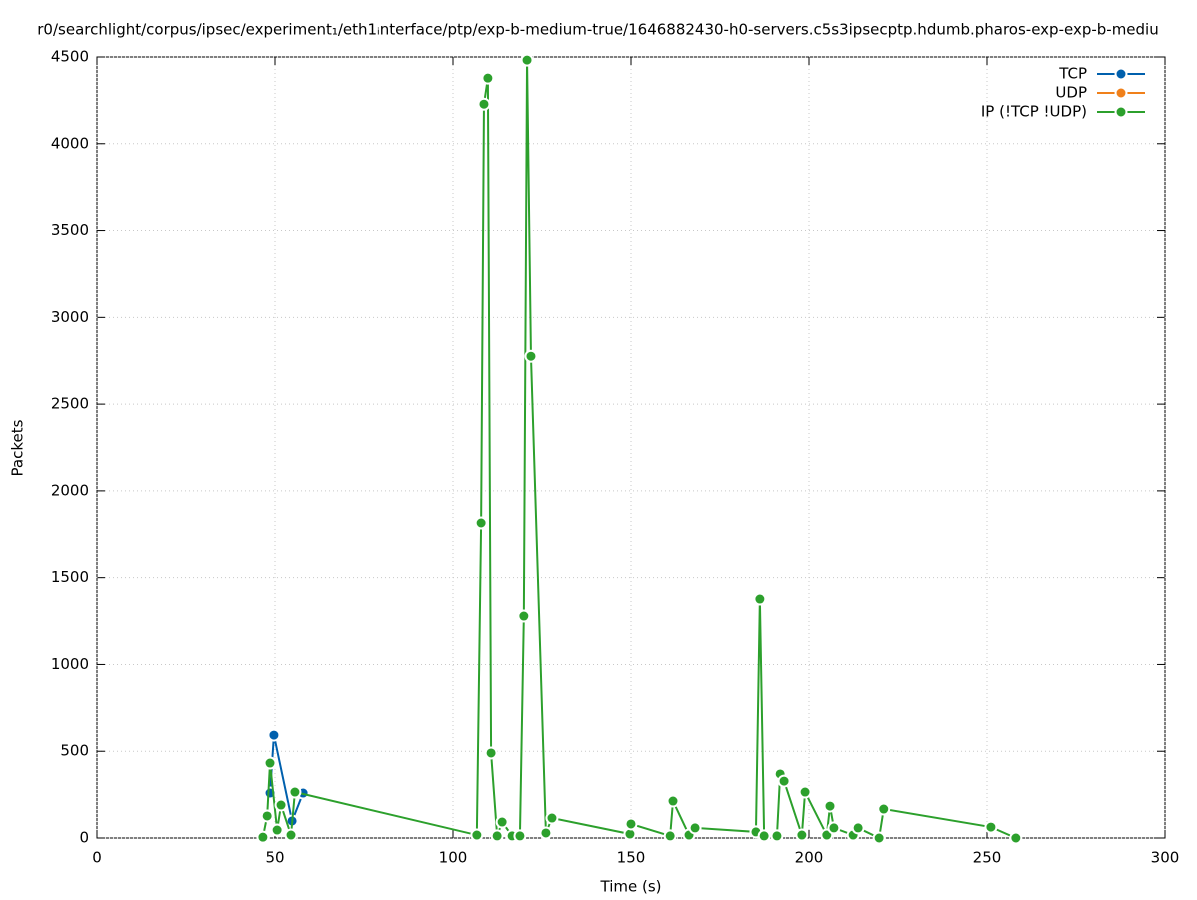 The width and height of the screenshot is (1197, 900). Describe the element at coordinates (809, 858) in the screenshot. I see `x-tick-label: 200` at that location.